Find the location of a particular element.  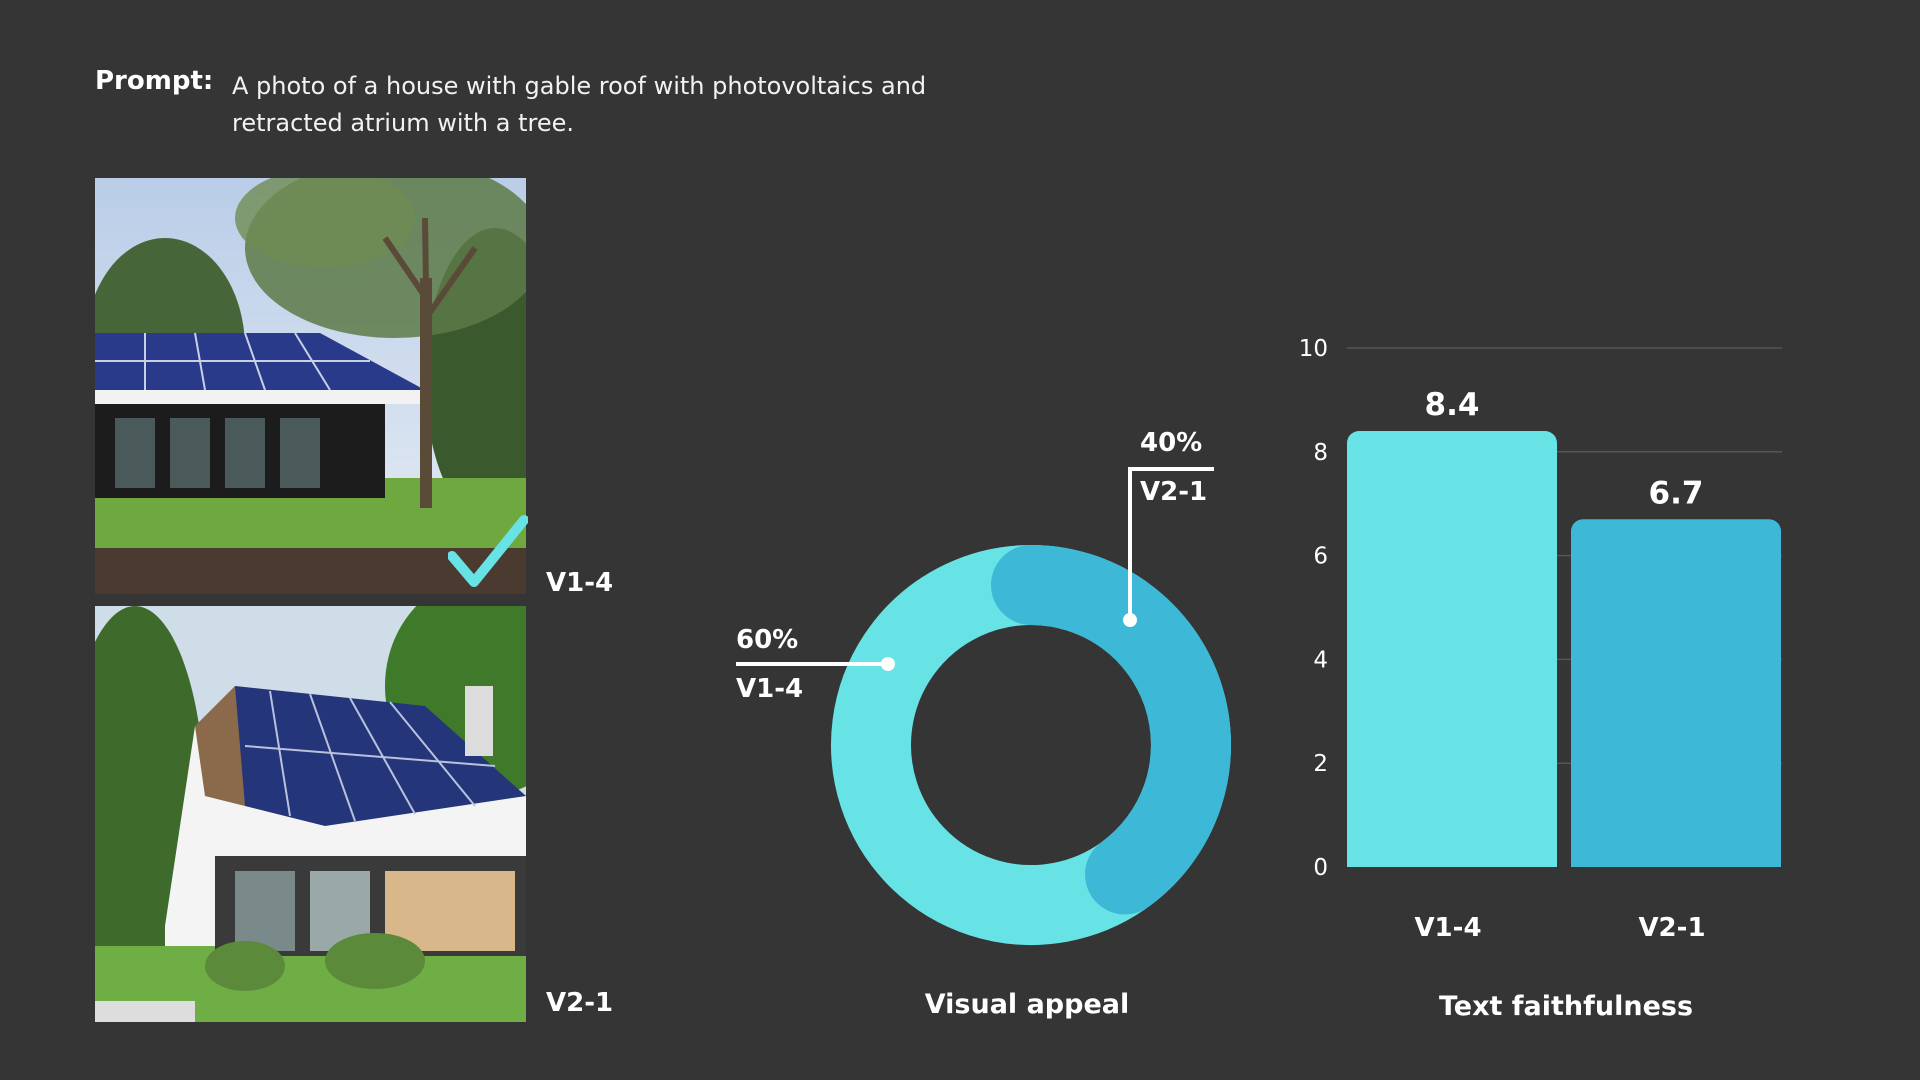

donut-category-label-v1-4: V1-4 is located at coordinates (769, 689).